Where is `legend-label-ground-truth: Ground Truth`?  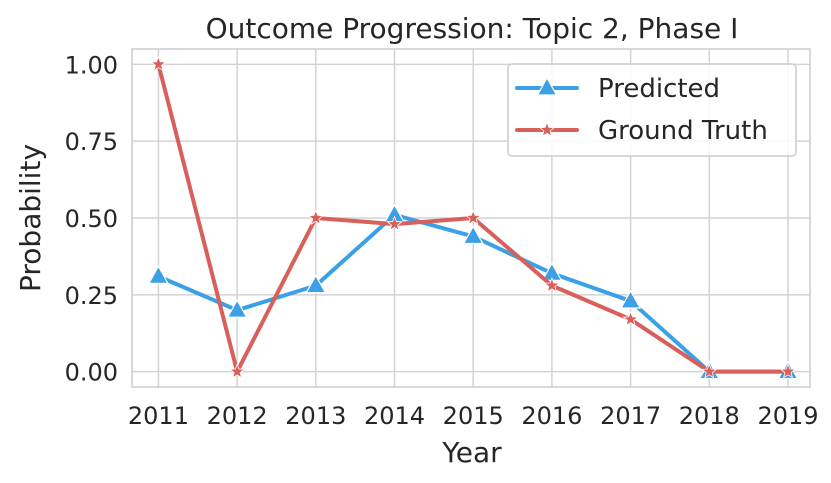 legend-label-ground-truth: Ground Truth is located at coordinates (683, 131).